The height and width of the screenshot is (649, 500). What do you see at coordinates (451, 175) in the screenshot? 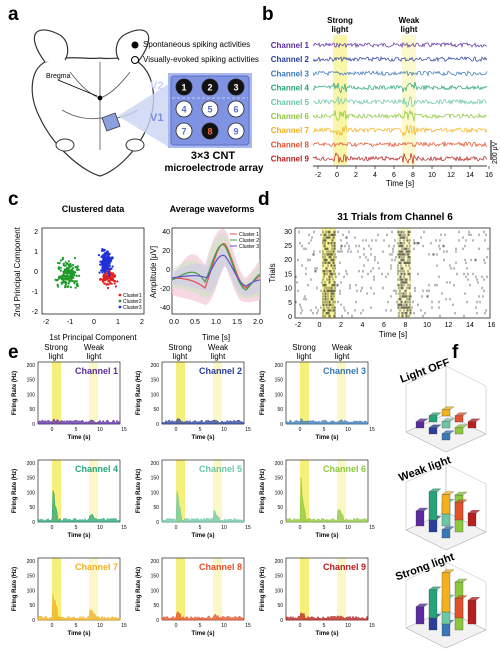
I see `b-tick-label: 12` at bounding box center [451, 175].